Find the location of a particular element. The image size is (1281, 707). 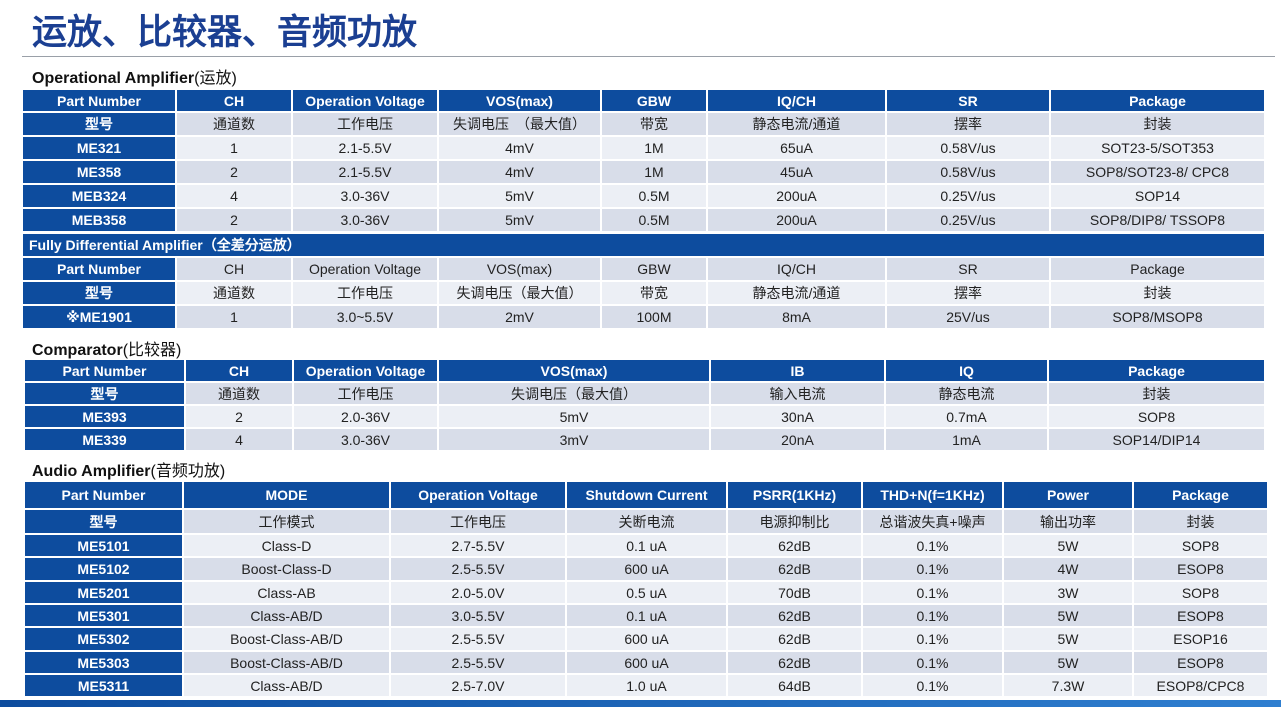

table-cell: ME5201 is located at coordinates (103, 592).